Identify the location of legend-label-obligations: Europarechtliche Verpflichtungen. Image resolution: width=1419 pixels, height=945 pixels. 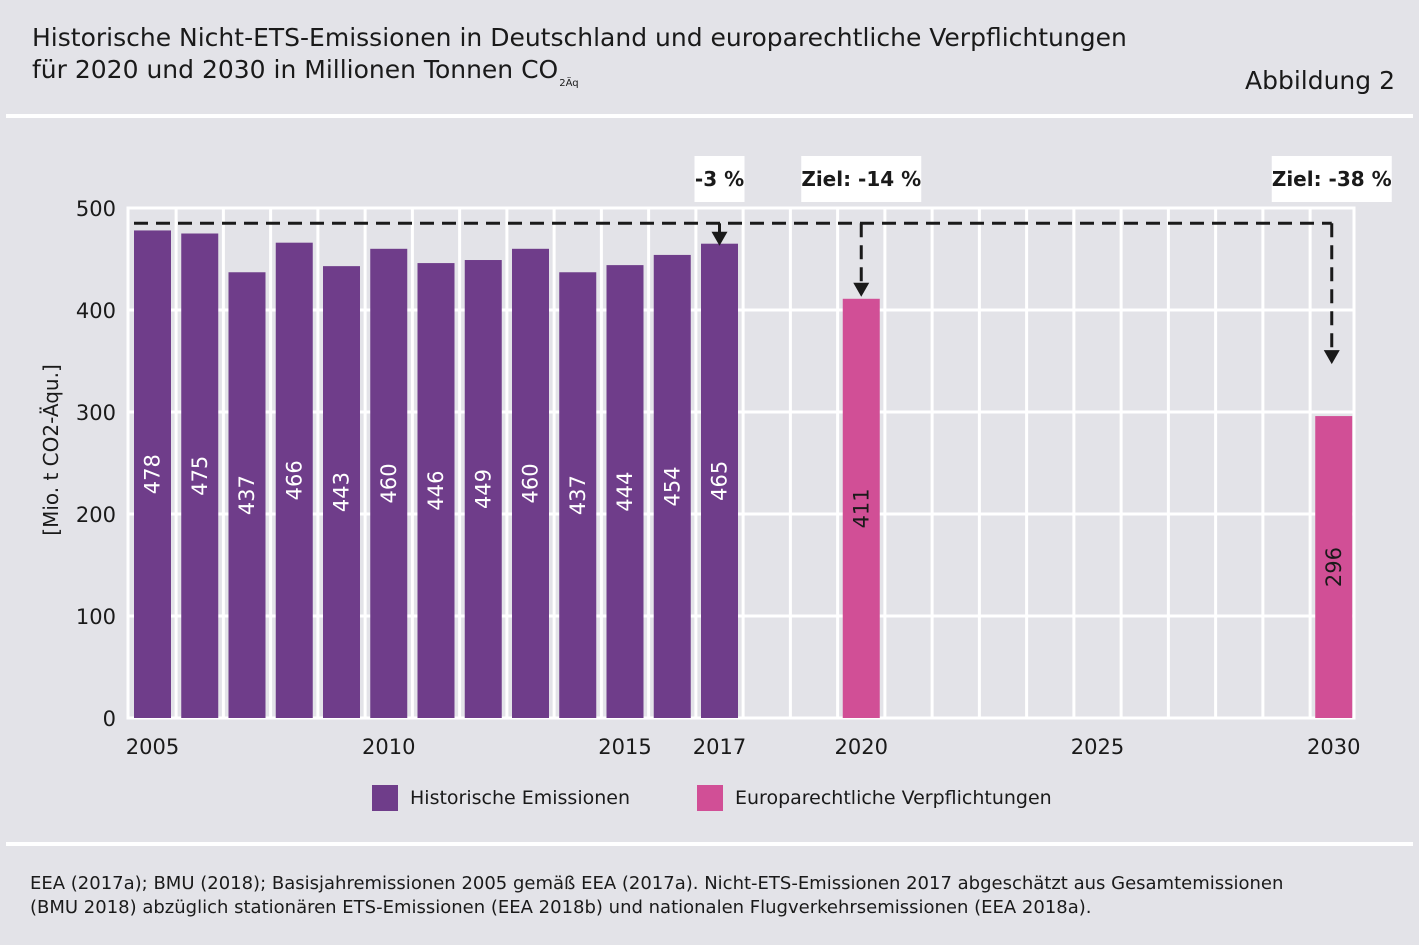
(893, 798).